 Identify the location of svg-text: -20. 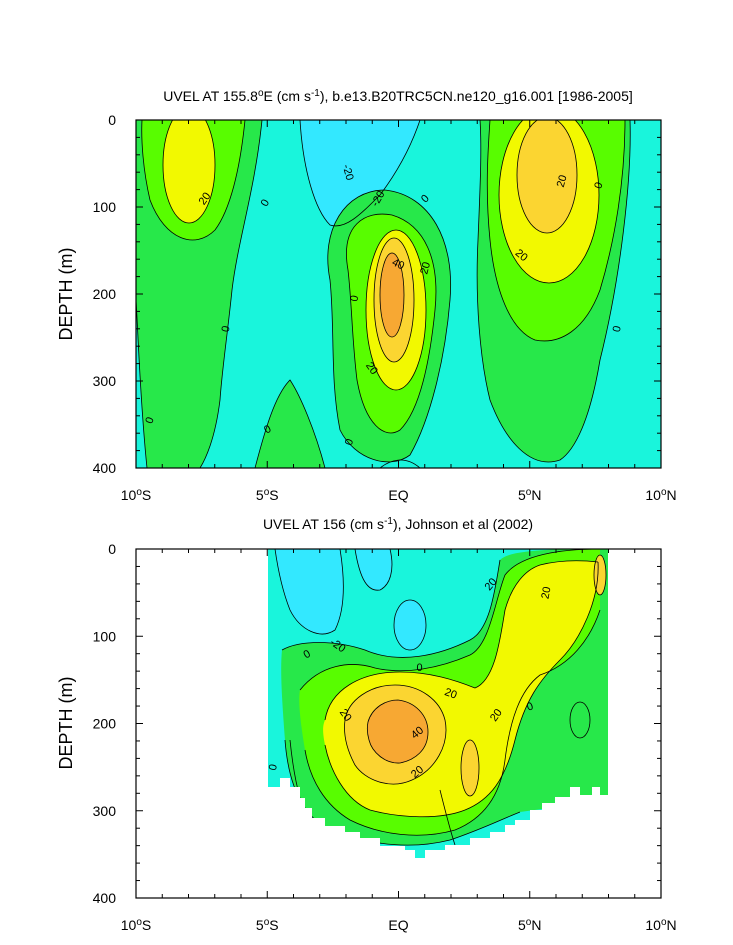
(348, 172).